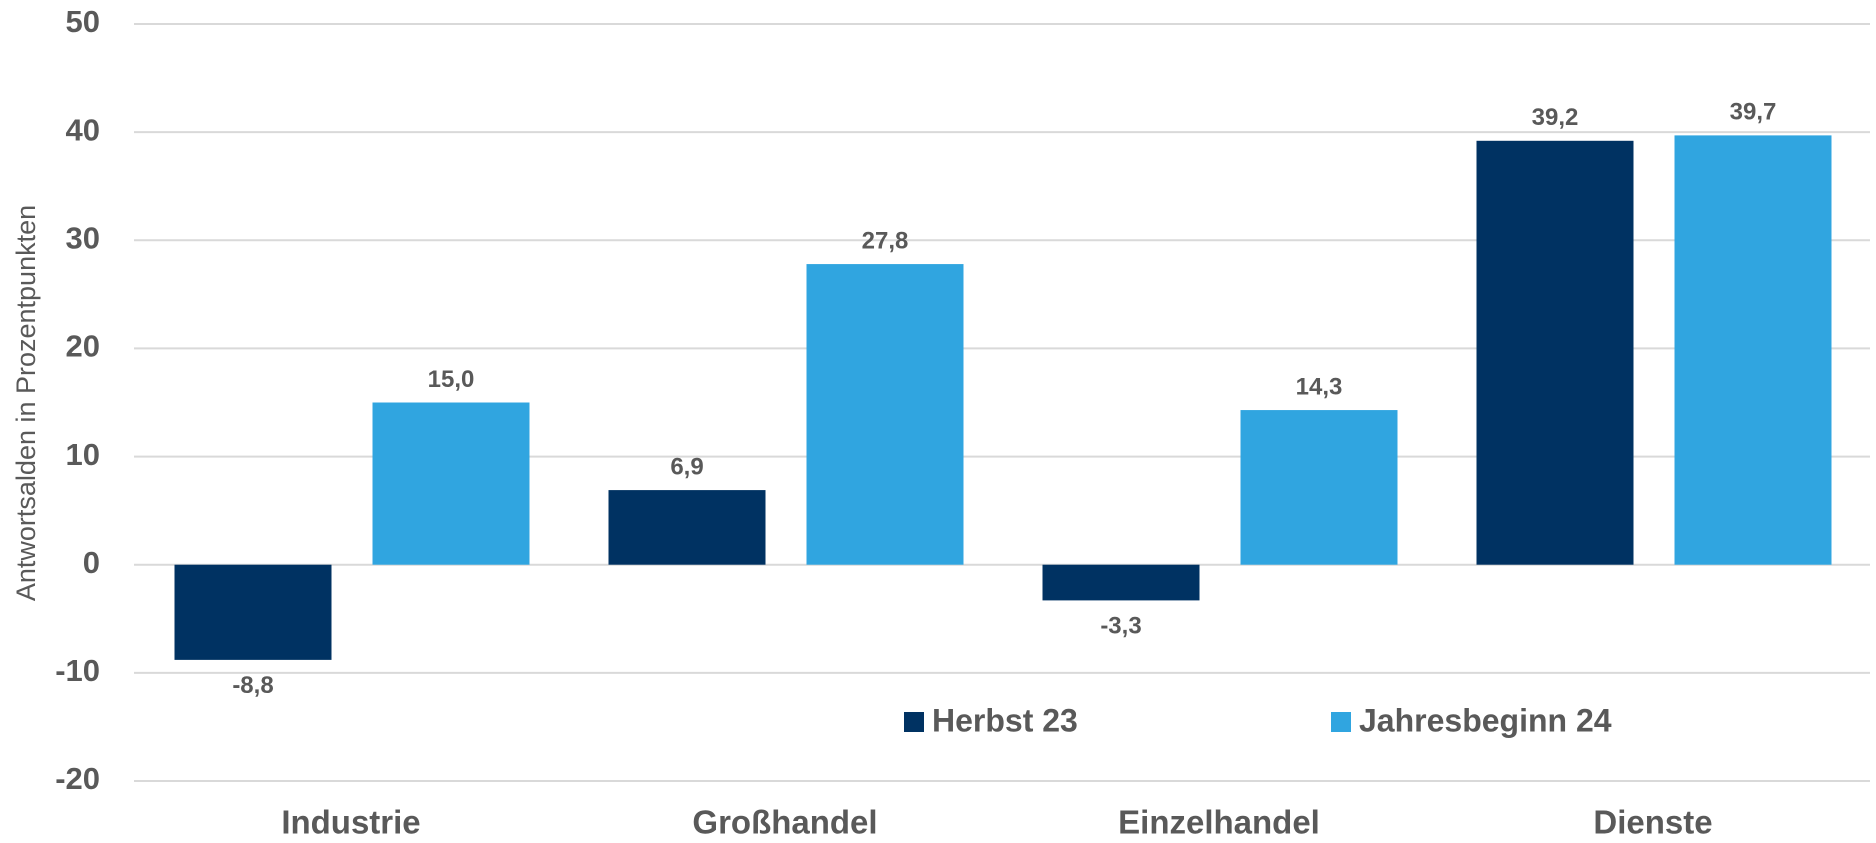 This screenshot has width=1876, height=843. Describe the element at coordinates (26, 403) in the screenshot. I see `y-axis-label: Antwortsalden in Prozentpunkten` at that location.